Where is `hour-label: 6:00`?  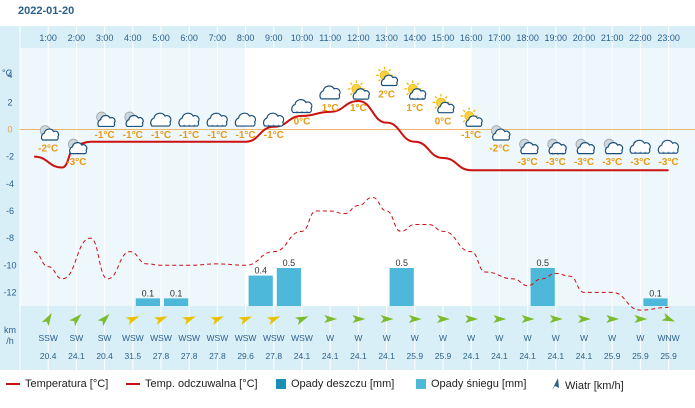 hour-label: 6:00 is located at coordinates (189, 38).